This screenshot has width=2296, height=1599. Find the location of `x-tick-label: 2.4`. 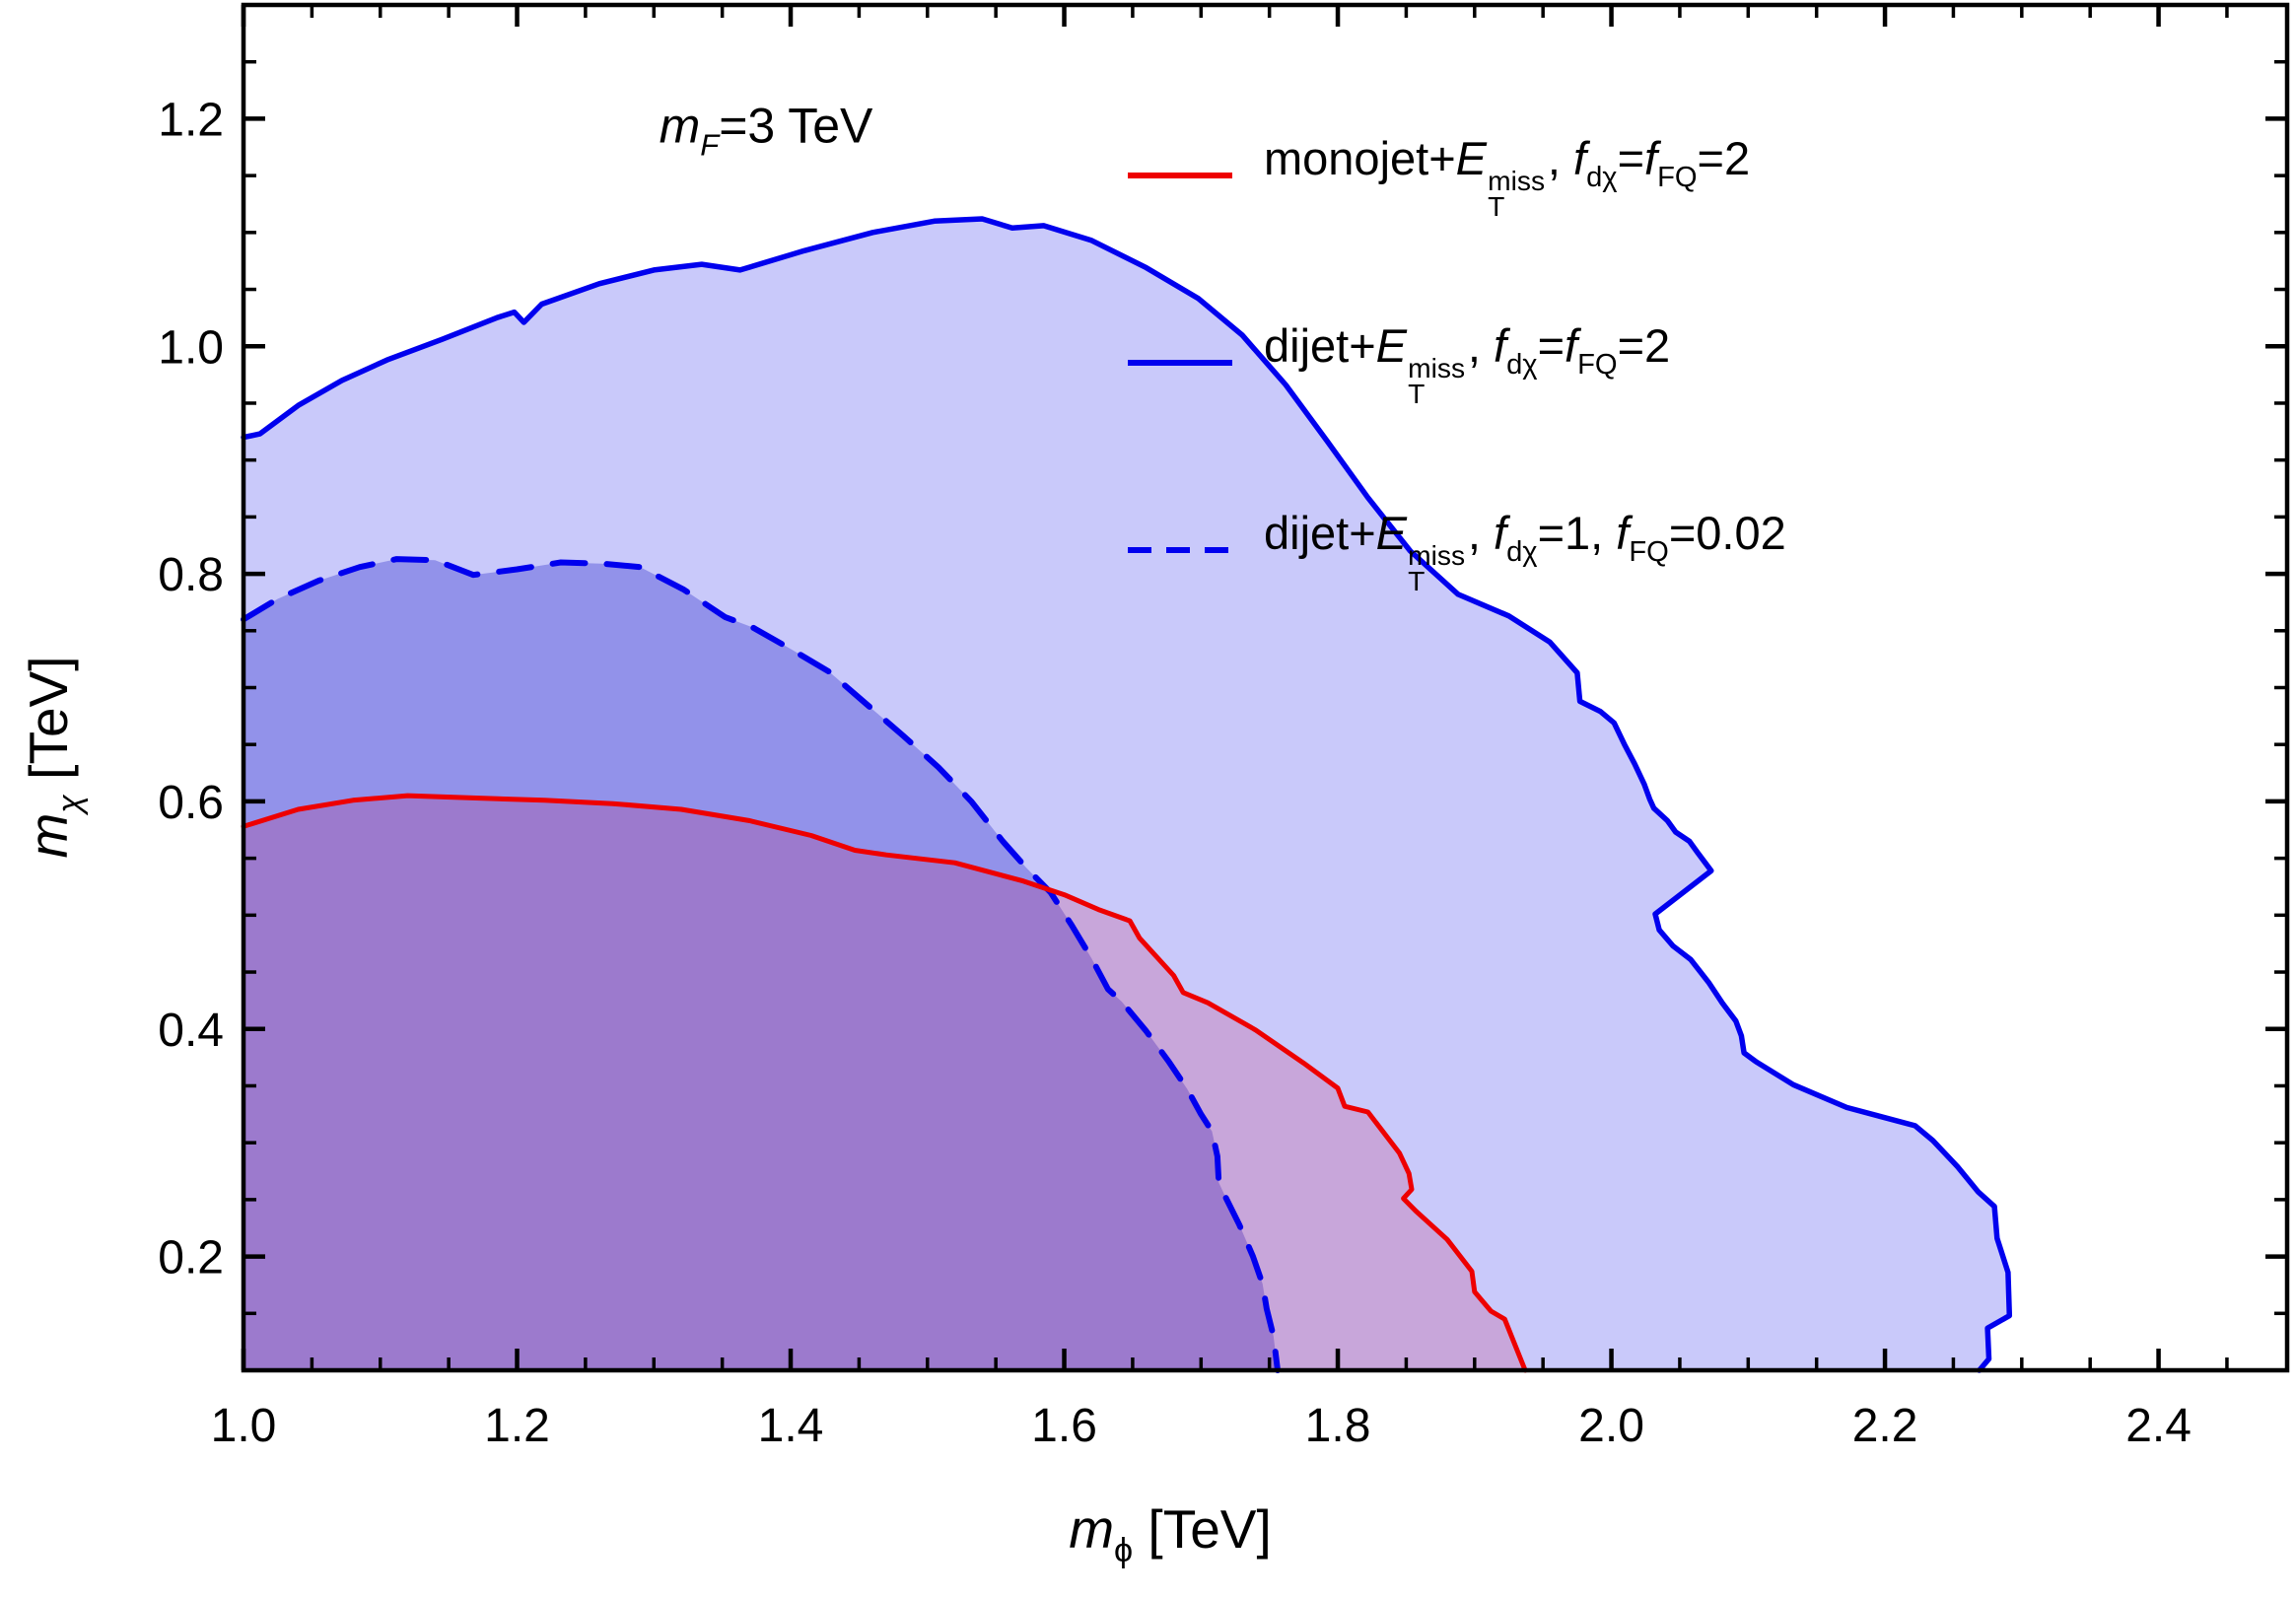

x-tick-label: 2.4 is located at coordinates (2158, 1426).